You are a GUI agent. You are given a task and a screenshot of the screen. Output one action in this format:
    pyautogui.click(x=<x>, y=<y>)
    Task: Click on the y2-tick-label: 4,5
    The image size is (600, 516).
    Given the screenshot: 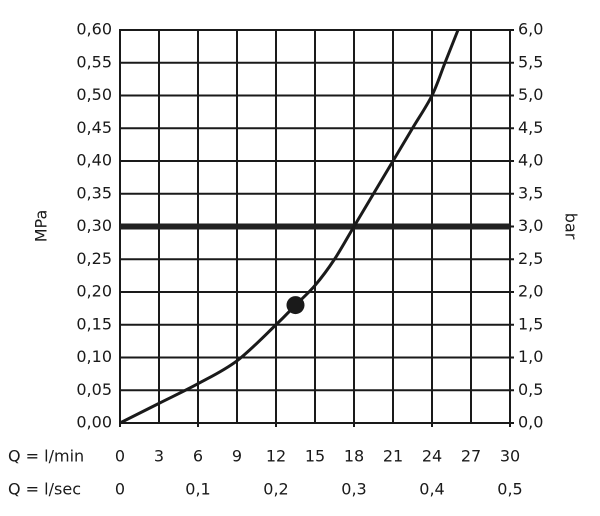 What is the action you would take?
    pyautogui.click(x=530, y=127)
    